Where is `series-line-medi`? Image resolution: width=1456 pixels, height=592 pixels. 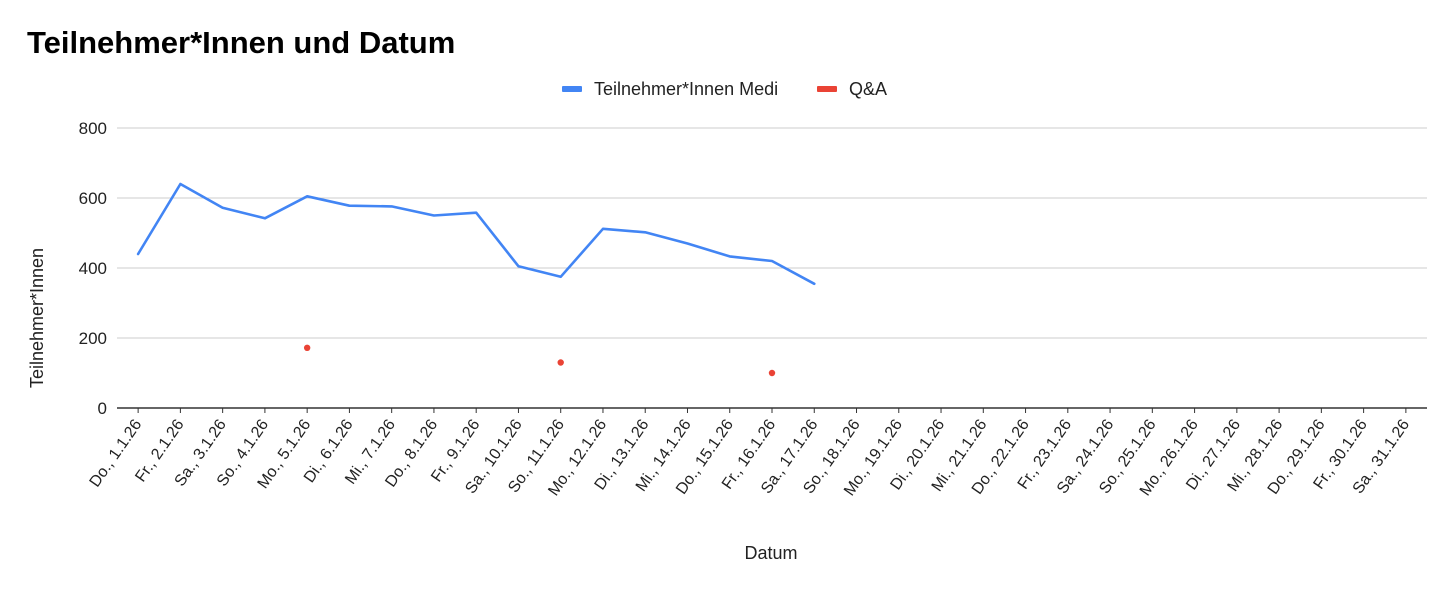 series-line-medi is located at coordinates (476, 234).